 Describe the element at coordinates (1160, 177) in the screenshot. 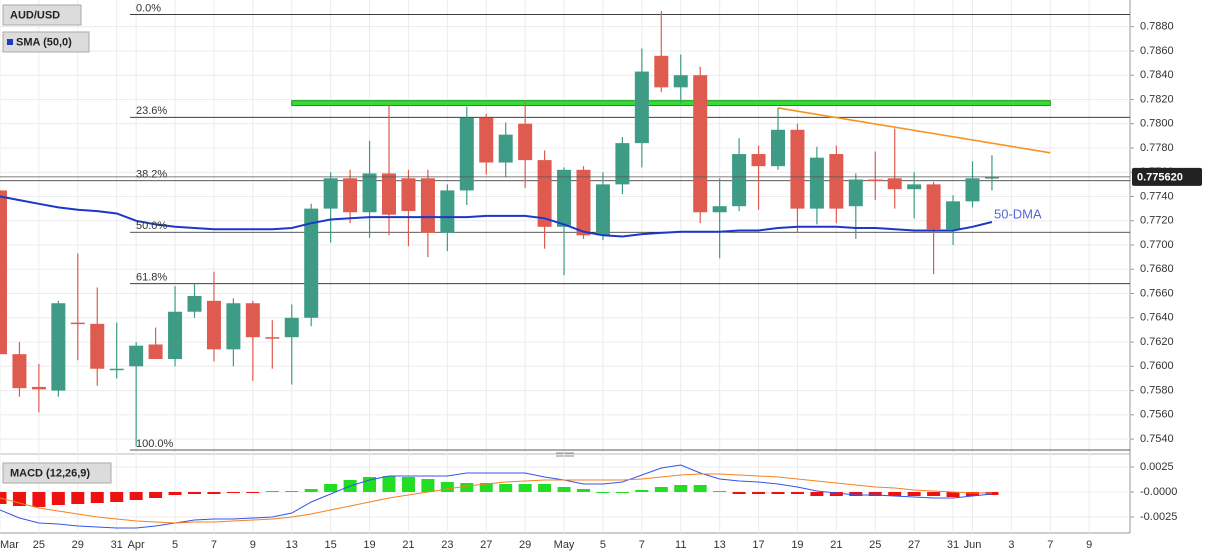

I see `last-price-label: 0.775620` at that location.